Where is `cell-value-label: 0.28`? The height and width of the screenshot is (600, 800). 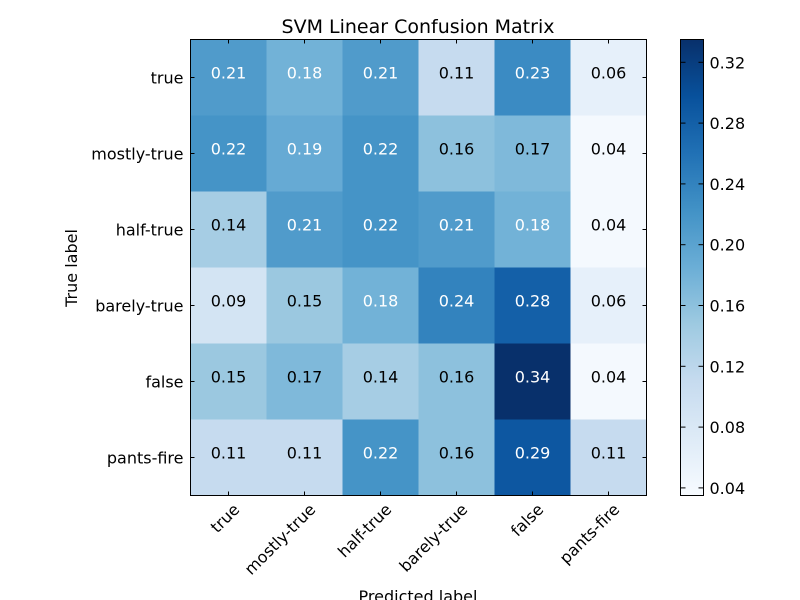
cell-value-label: 0.28 is located at coordinates (533, 301).